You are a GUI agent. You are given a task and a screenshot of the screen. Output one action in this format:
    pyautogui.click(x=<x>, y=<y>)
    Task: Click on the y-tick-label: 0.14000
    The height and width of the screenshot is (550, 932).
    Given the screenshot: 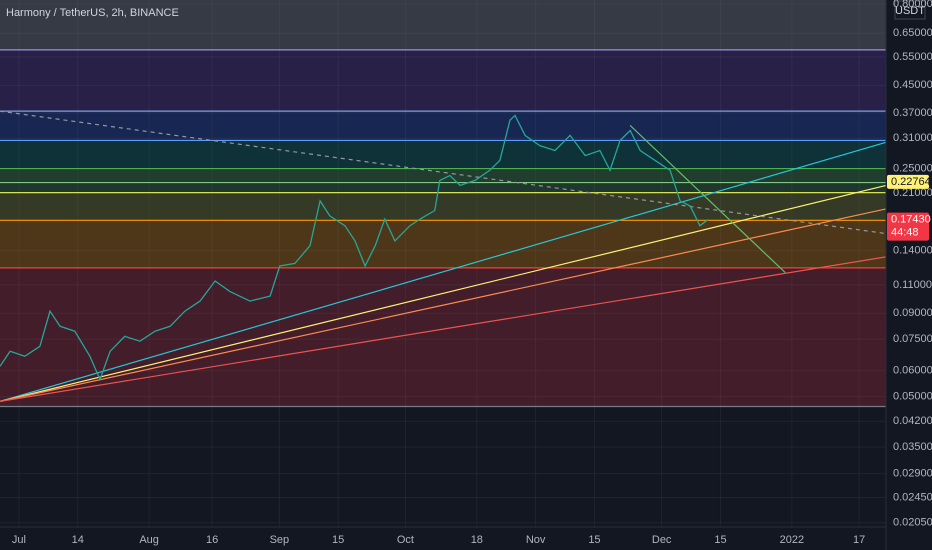 What is the action you would take?
    pyautogui.click(x=912, y=251)
    